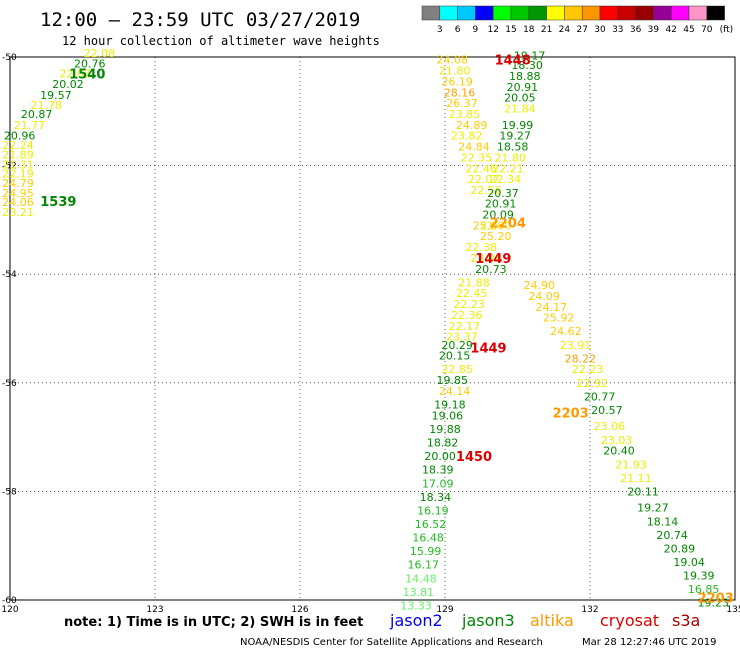  I want to click on wave-height-value: 19.17, so click(530, 55).